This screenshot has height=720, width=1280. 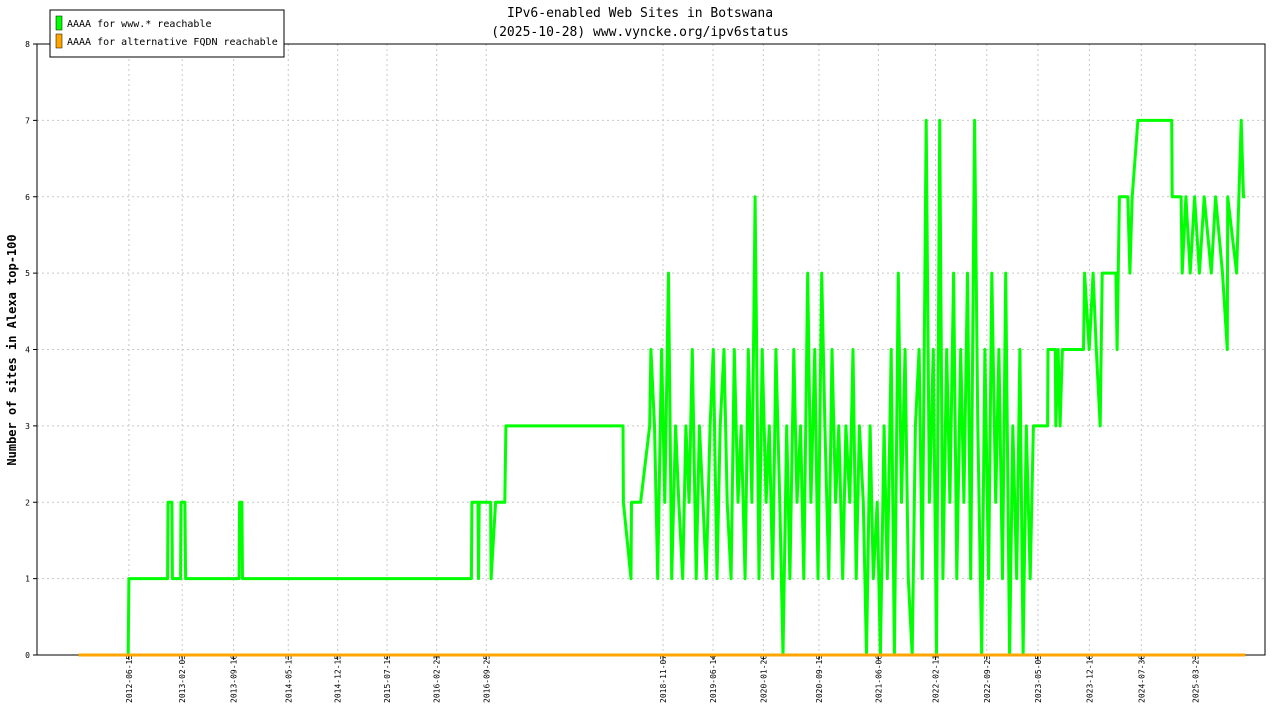 What do you see at coordinates (639, 32) in the screenshot?
I see `chart-subtitle: (2025-10-28) www.vyncke.org/ipv6status` at bounding box center [639, 32].